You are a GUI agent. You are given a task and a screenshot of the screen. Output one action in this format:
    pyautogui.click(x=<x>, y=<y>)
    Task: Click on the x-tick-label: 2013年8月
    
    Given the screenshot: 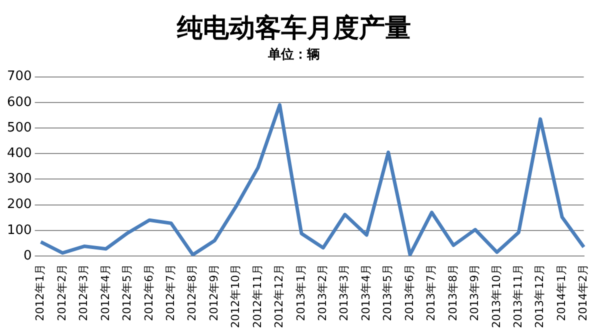 What is the action you would take?
    pyautogui.click(x=453, y=293)
    